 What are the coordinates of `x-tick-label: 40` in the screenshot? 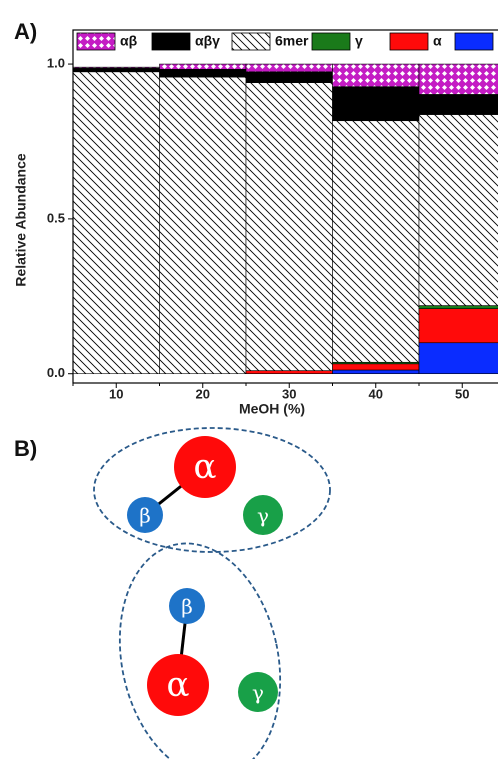 It's located at (376, 393).